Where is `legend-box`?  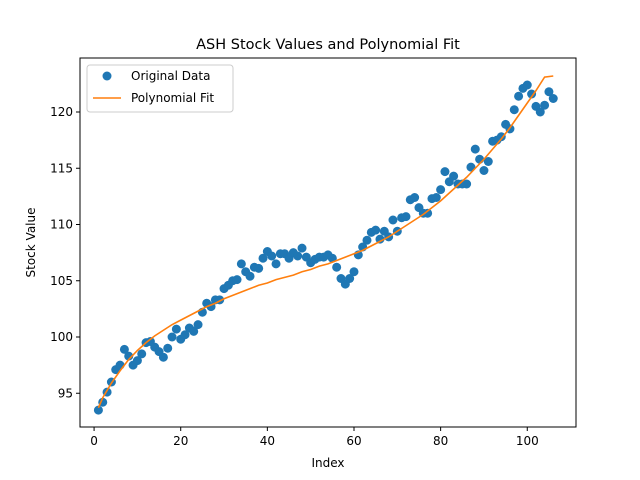 legend-box is located at coordinates (160, 88).